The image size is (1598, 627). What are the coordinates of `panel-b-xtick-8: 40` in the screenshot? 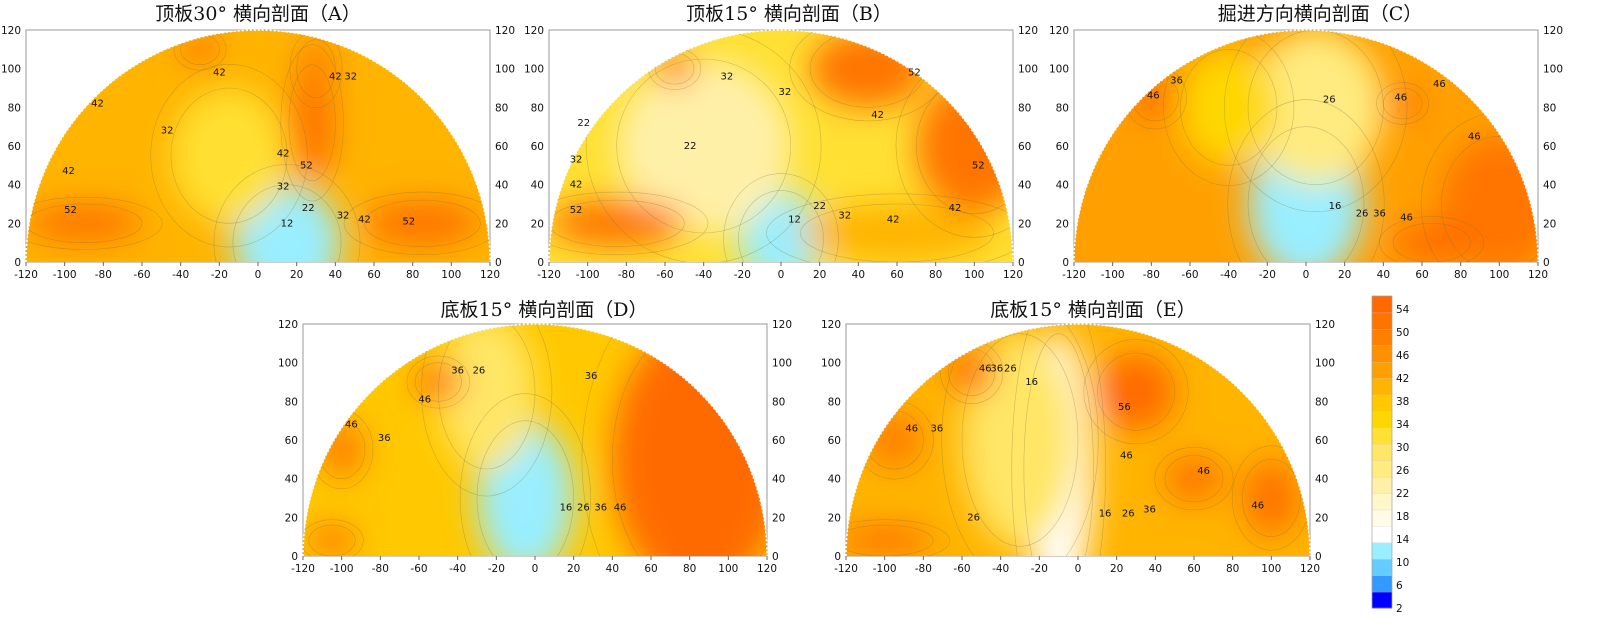 It's located at (858, 275).